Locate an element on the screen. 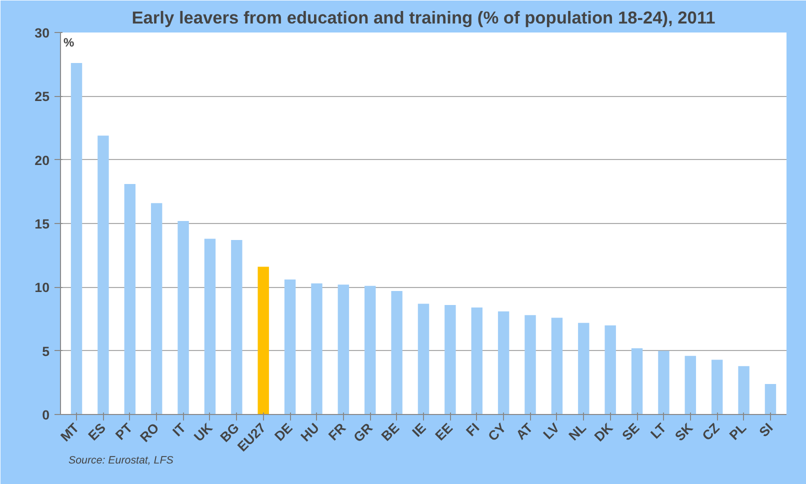  x-tick-label: IT is located at coordinates (179, 430).